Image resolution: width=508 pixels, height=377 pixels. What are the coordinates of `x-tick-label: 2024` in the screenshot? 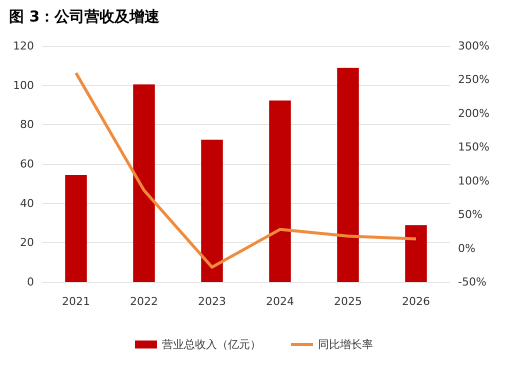 It's located at (280, 301).